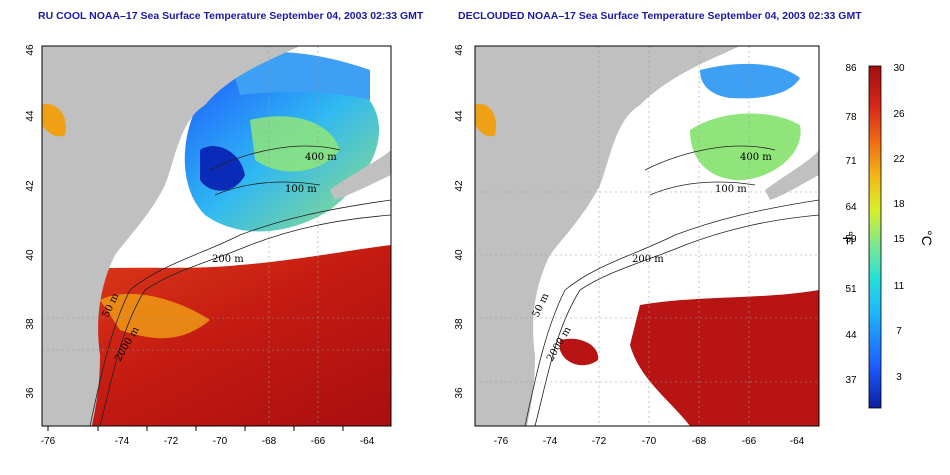 The width and height of the screenshot is (950, 475). What do you see at coordinates (228, 259) in the screenshot?
I see `left-contour-label-200m: 200 m` at bounding box center [228, 259].